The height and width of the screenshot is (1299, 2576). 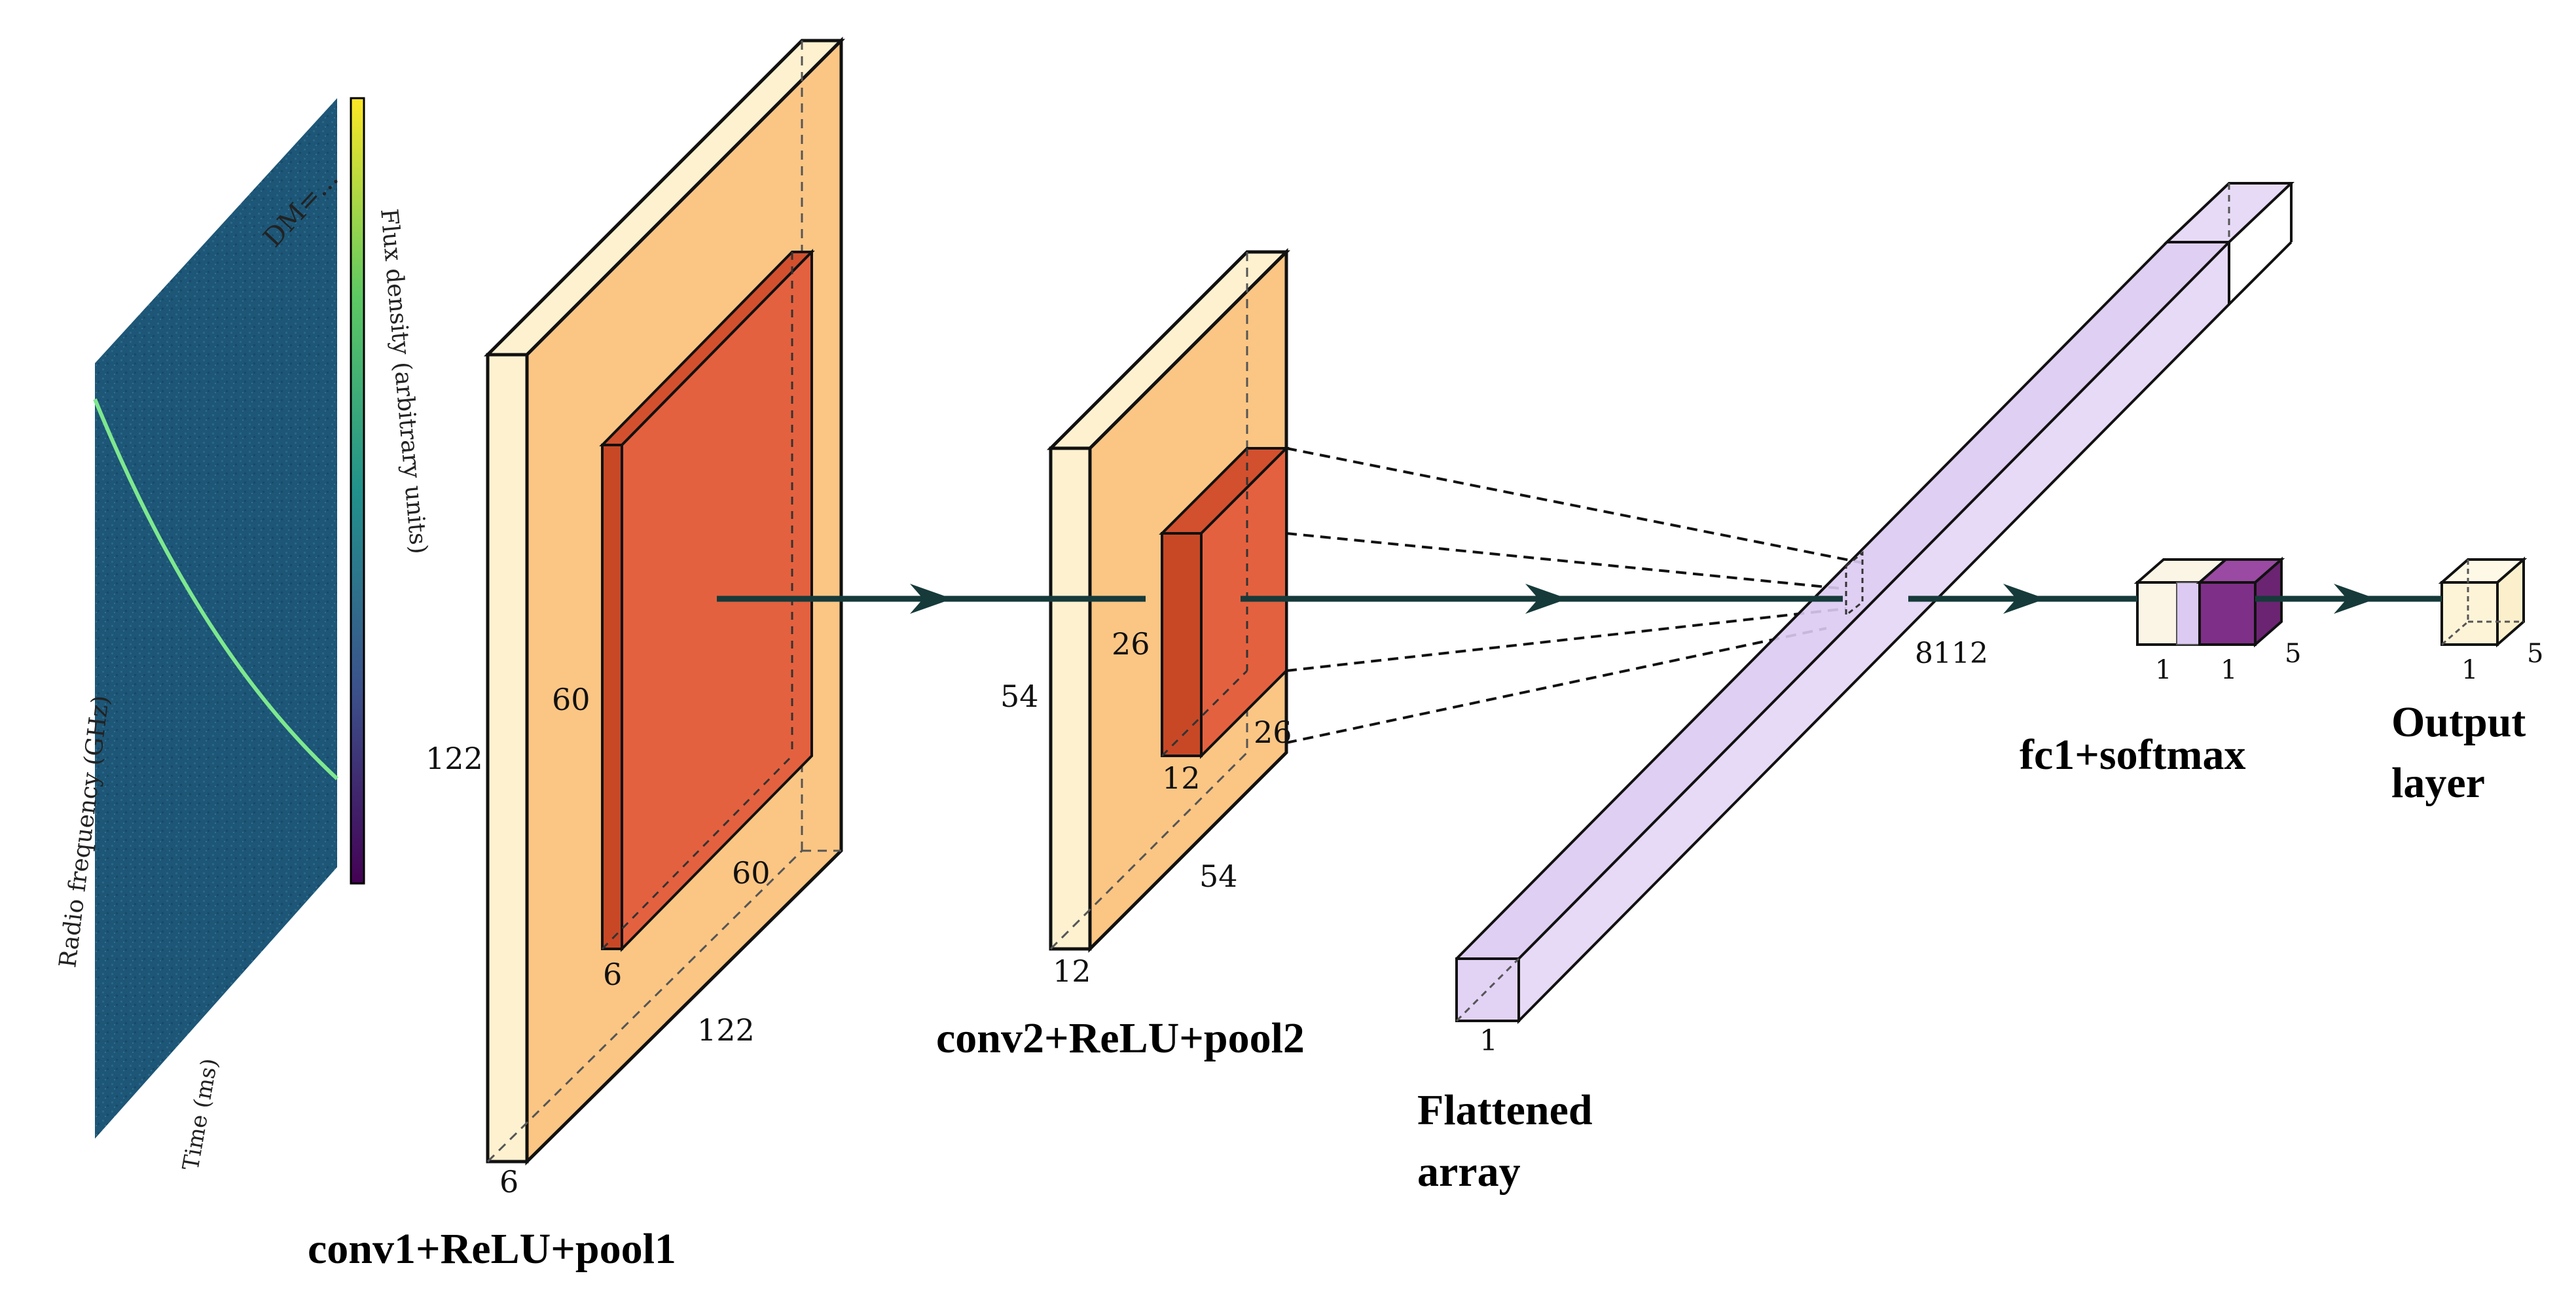 I want to click on conv1-inner-side, so click(x=612, y=697).